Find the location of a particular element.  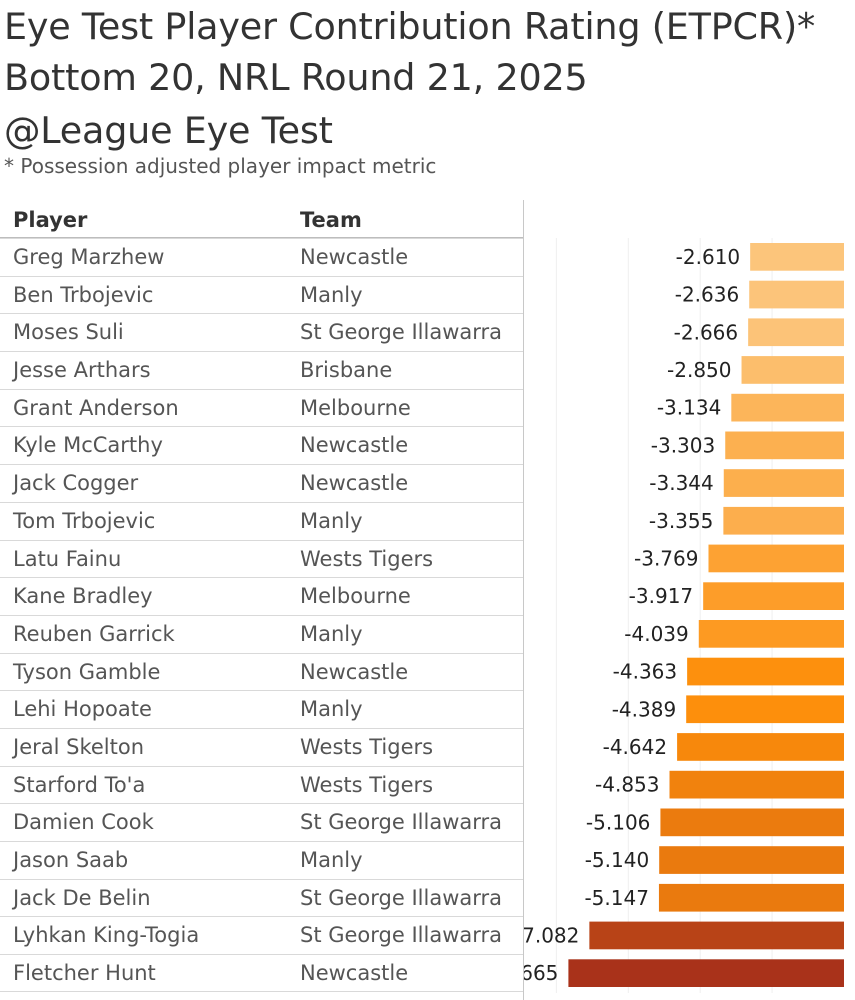

data-label: -4.389 is located at coordinates (644, 709).